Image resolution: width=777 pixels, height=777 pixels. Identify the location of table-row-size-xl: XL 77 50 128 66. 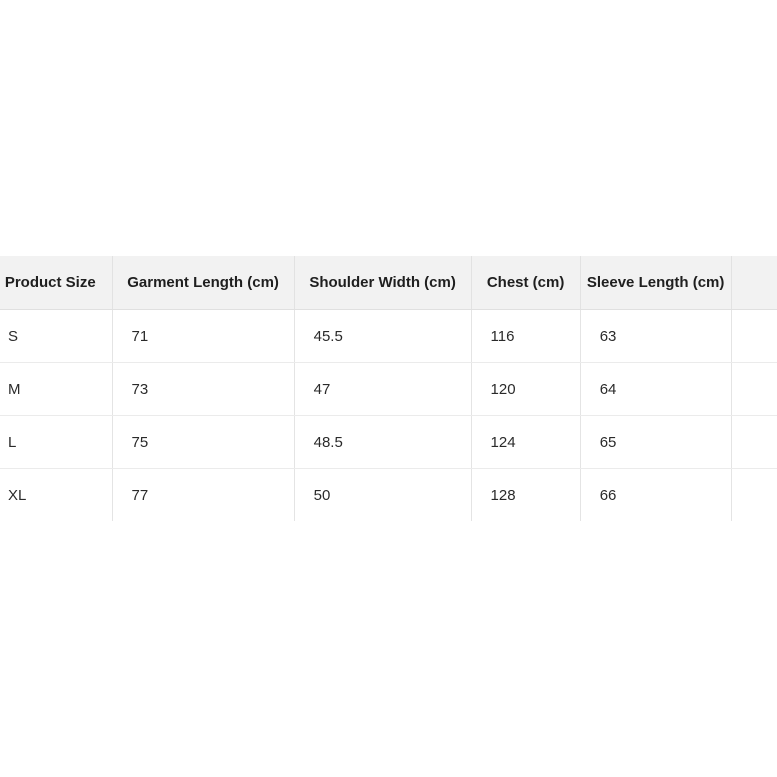
(388, 494).